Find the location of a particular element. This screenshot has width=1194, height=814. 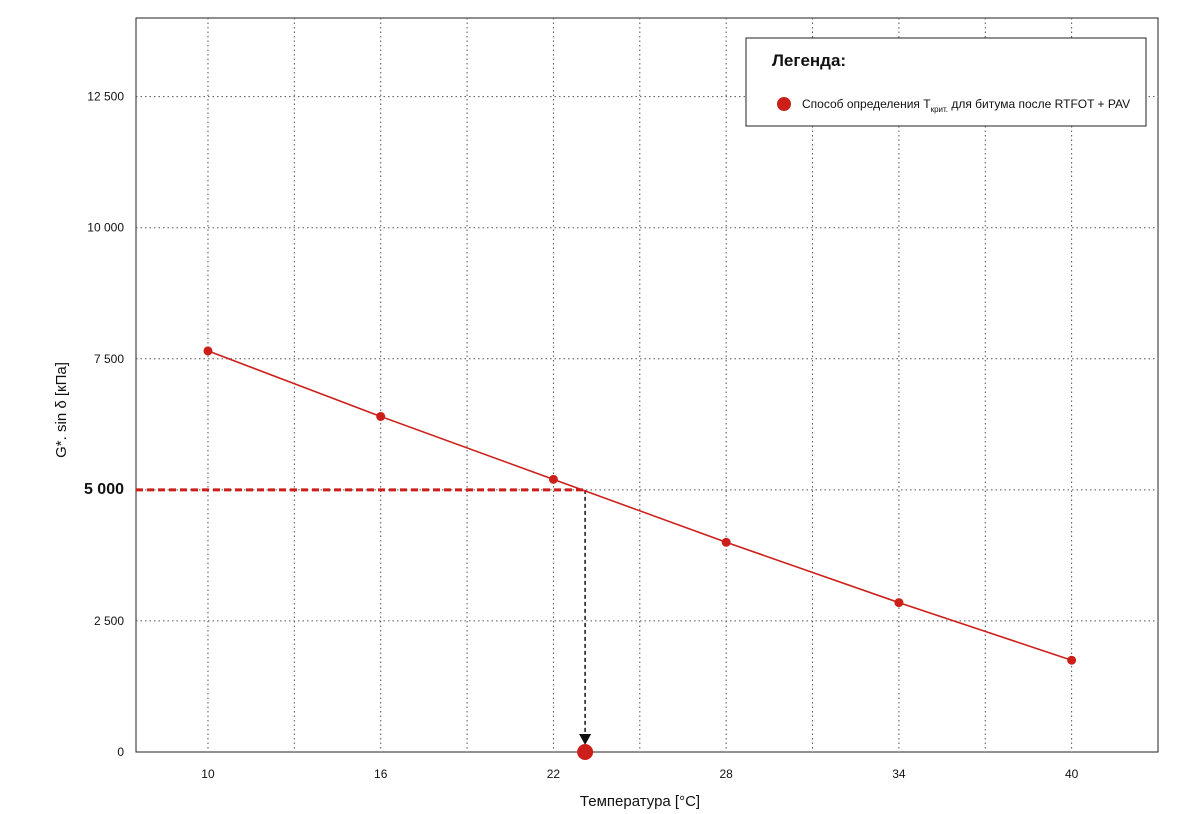

y-axis-ticks: 0 2 500 5 000 7 500 10 000 12 500 is located at coordinates (104, 424).